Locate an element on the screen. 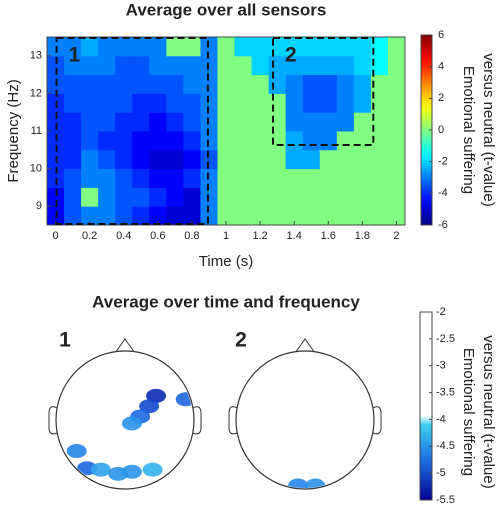 This screenshot has width=500, height=505. panel-label: 1 is located at coordinates (65, 340).